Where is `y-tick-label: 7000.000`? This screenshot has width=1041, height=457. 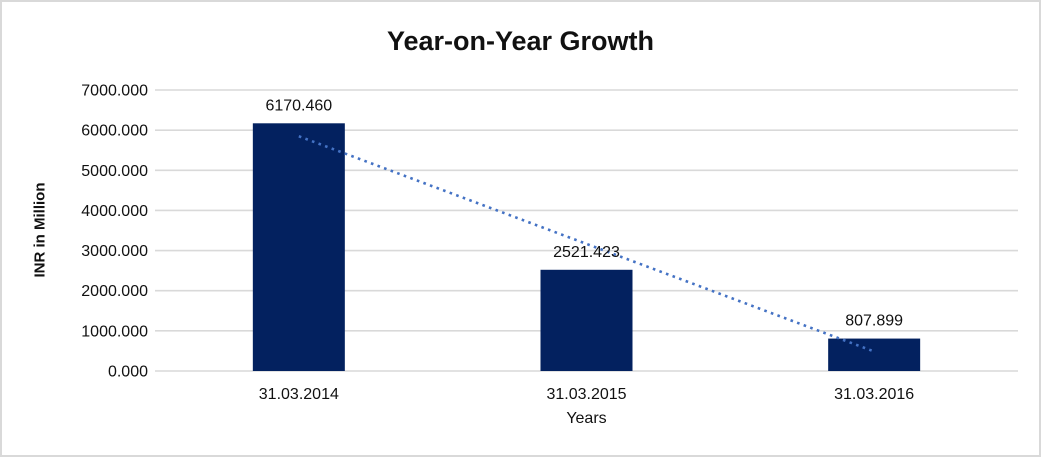 y-tick-label: 7000.000 is located at coordinates (114, 91).